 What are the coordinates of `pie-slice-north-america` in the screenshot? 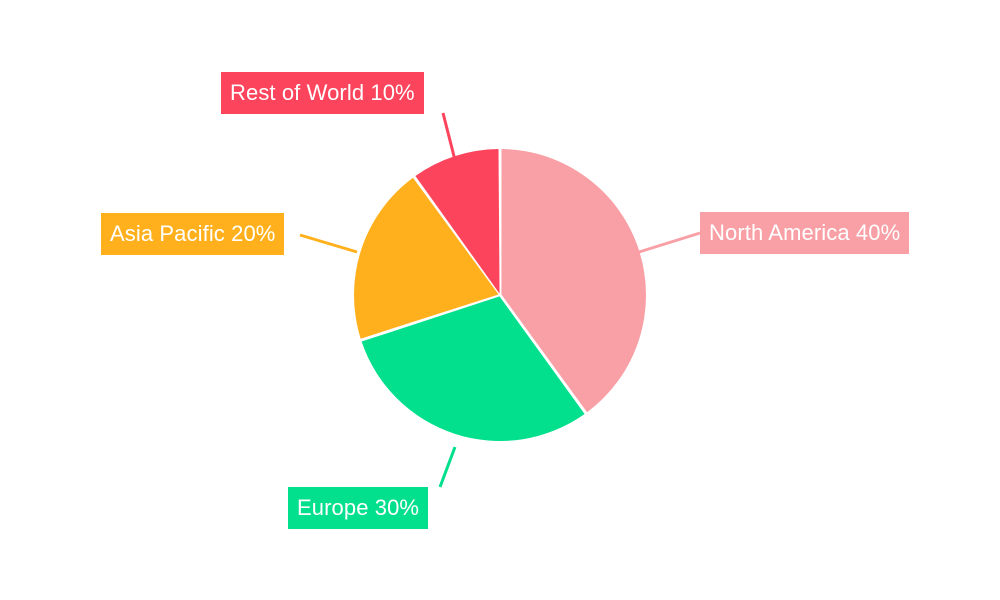 It's located at (574, 281).